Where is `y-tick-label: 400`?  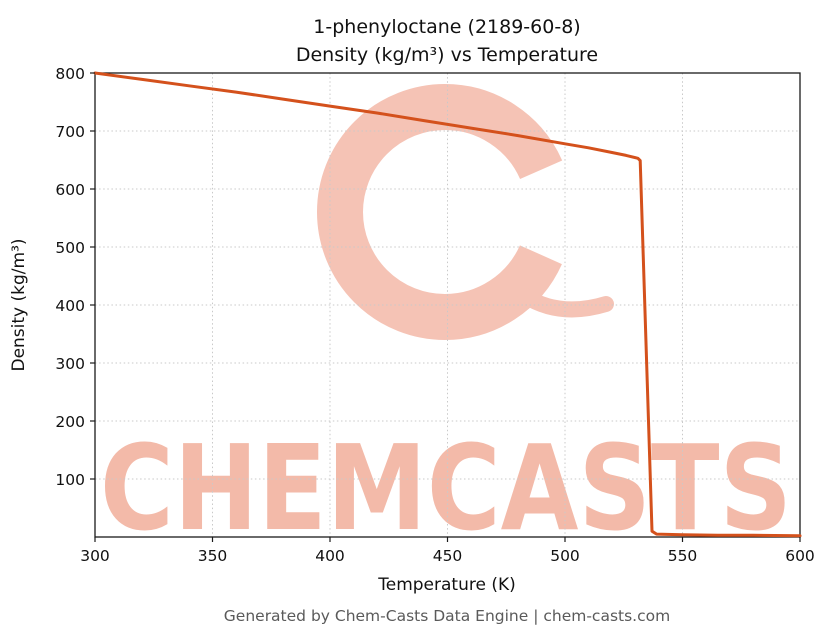 y-tick-label: 400 is located at coordinates (70, 306).